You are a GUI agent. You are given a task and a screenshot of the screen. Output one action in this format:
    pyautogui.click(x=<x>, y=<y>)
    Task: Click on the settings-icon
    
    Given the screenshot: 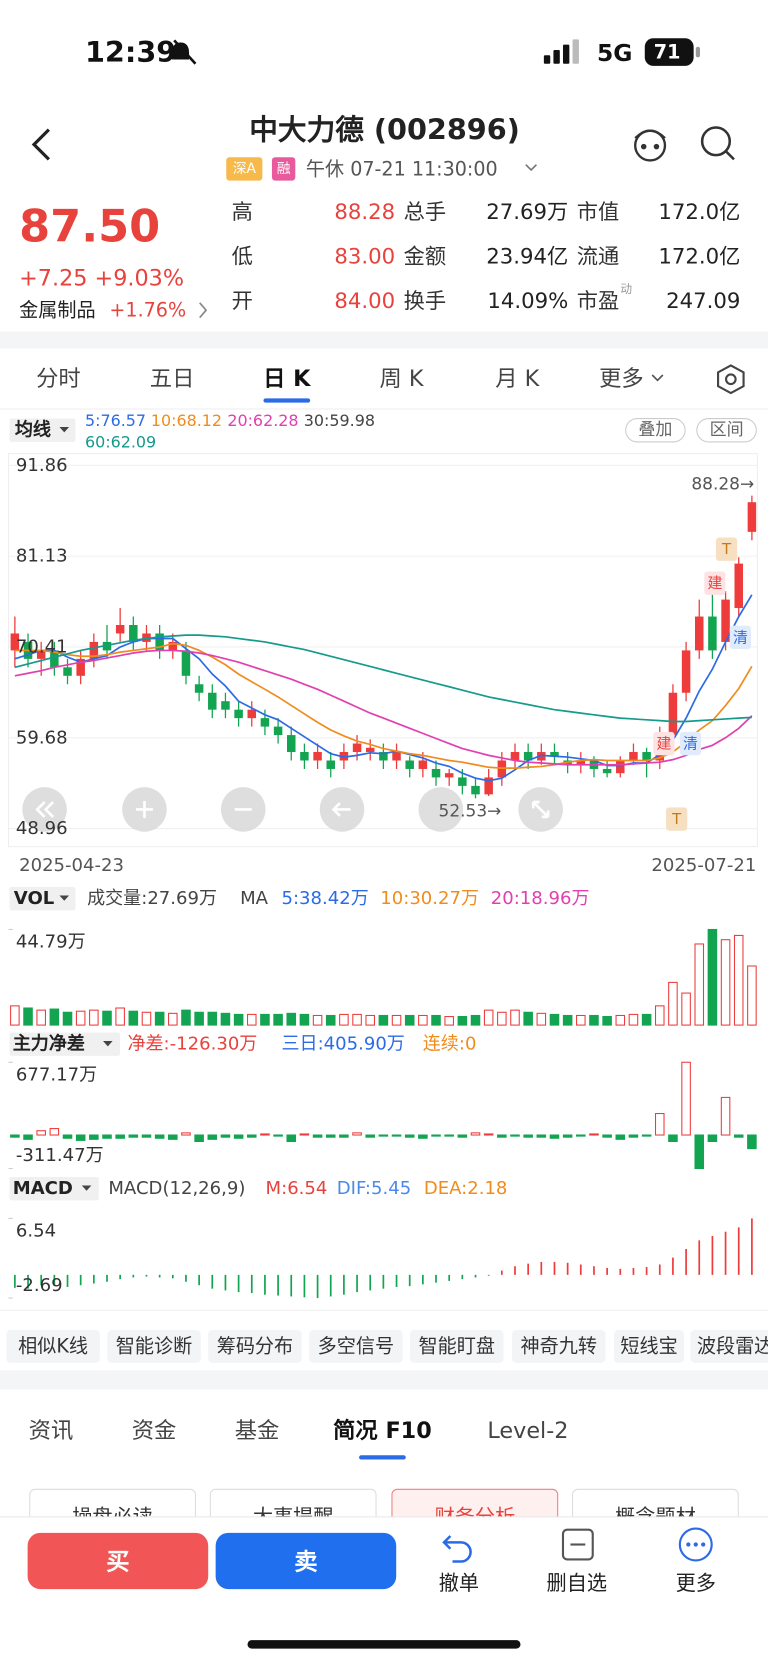 What is the action you would take?
    pyautogui.click(x=731, y=379)
    